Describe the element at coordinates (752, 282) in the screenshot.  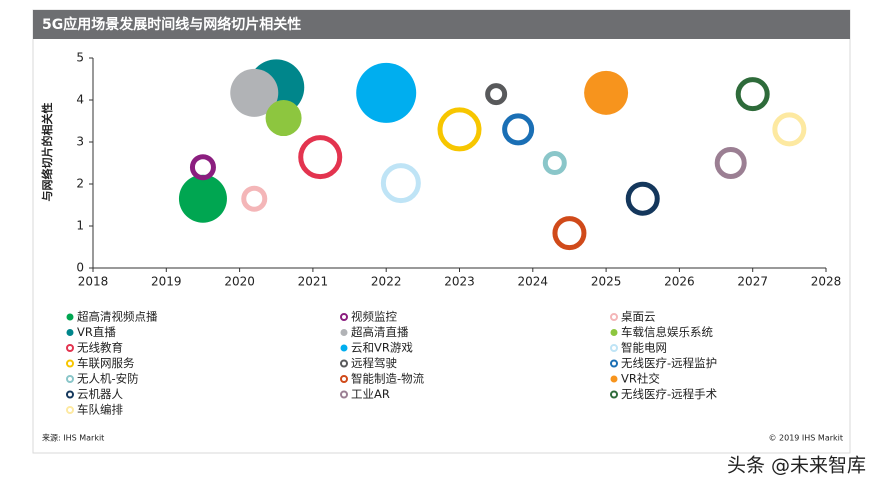
I see `x-tick-label: 2027` at that location.